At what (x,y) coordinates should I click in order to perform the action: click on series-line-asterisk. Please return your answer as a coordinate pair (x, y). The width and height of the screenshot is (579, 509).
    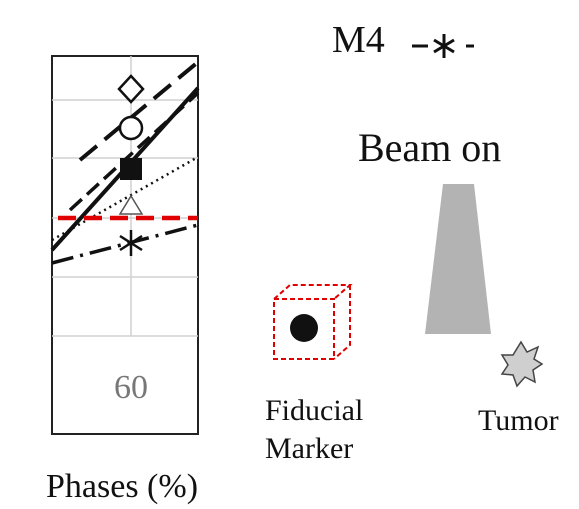
    Looking at the image, I should click on (125, 244).